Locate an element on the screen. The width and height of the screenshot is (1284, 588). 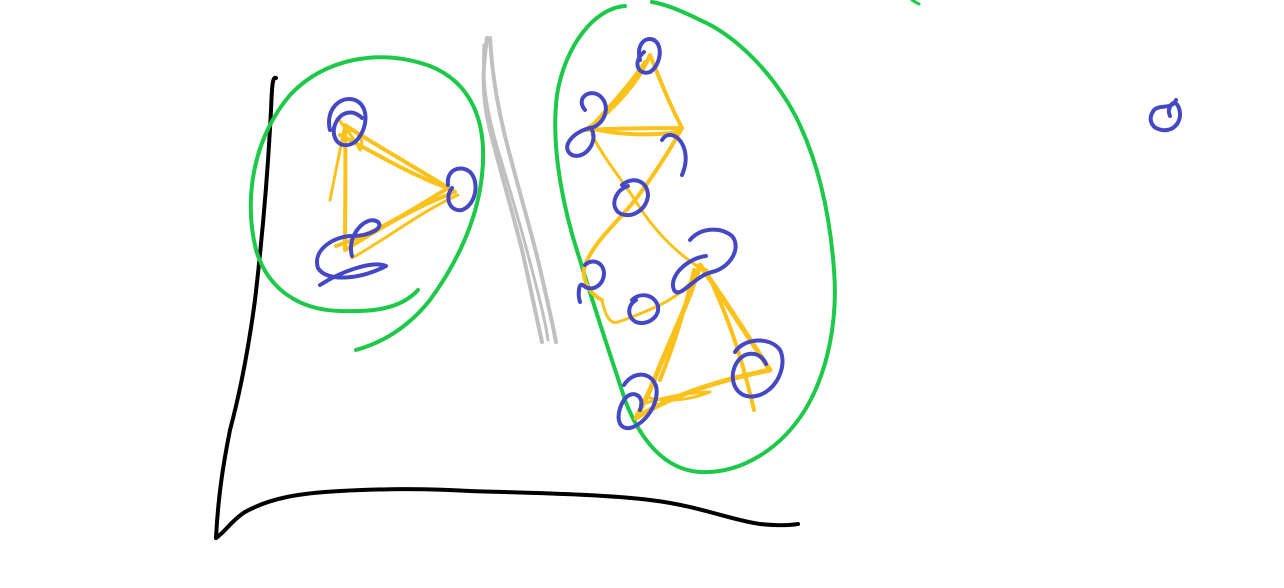
outlier-node is located at coordinates (1165, 115).